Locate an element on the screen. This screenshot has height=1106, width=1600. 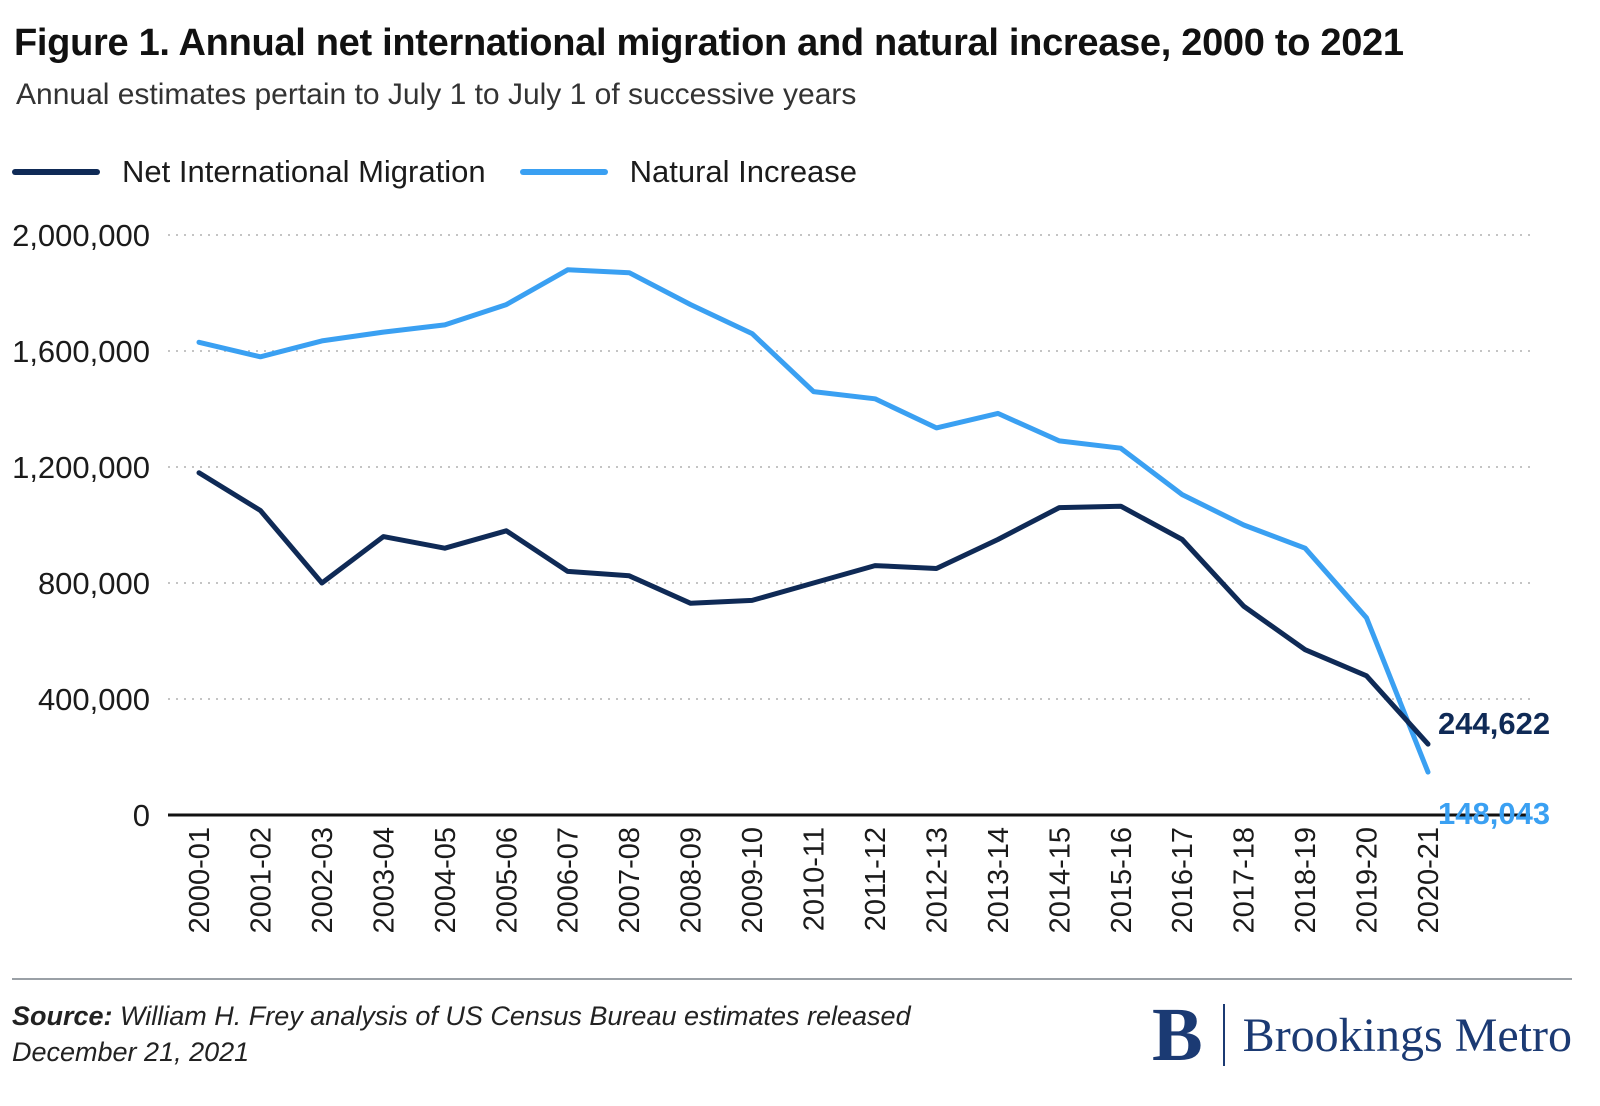
x-tick-label: 2012-13 is located at coordinates (937, 880).